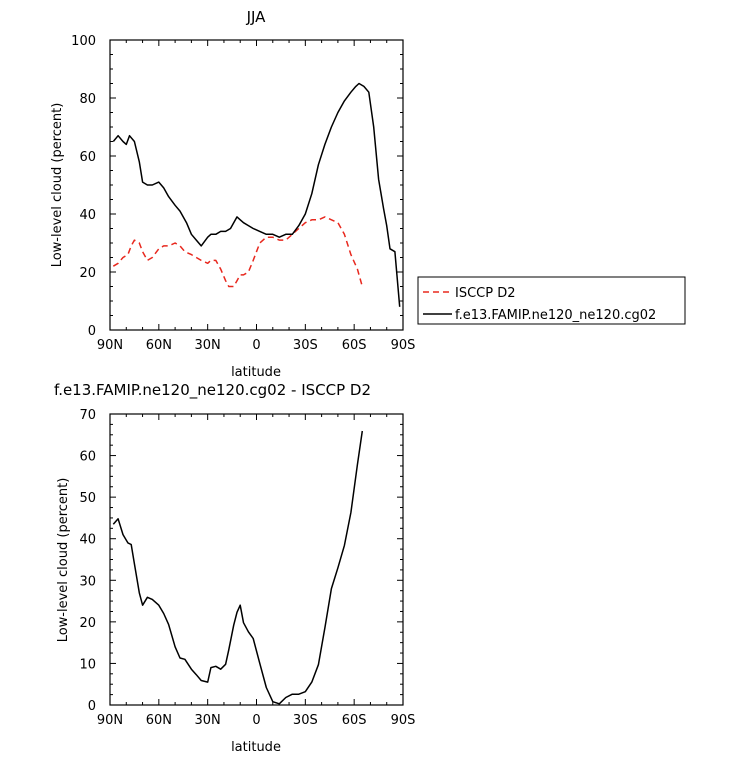  Describe the element at coordinates (87, 581) in the screenshot. I see `y-tick-label: 30` at that location.